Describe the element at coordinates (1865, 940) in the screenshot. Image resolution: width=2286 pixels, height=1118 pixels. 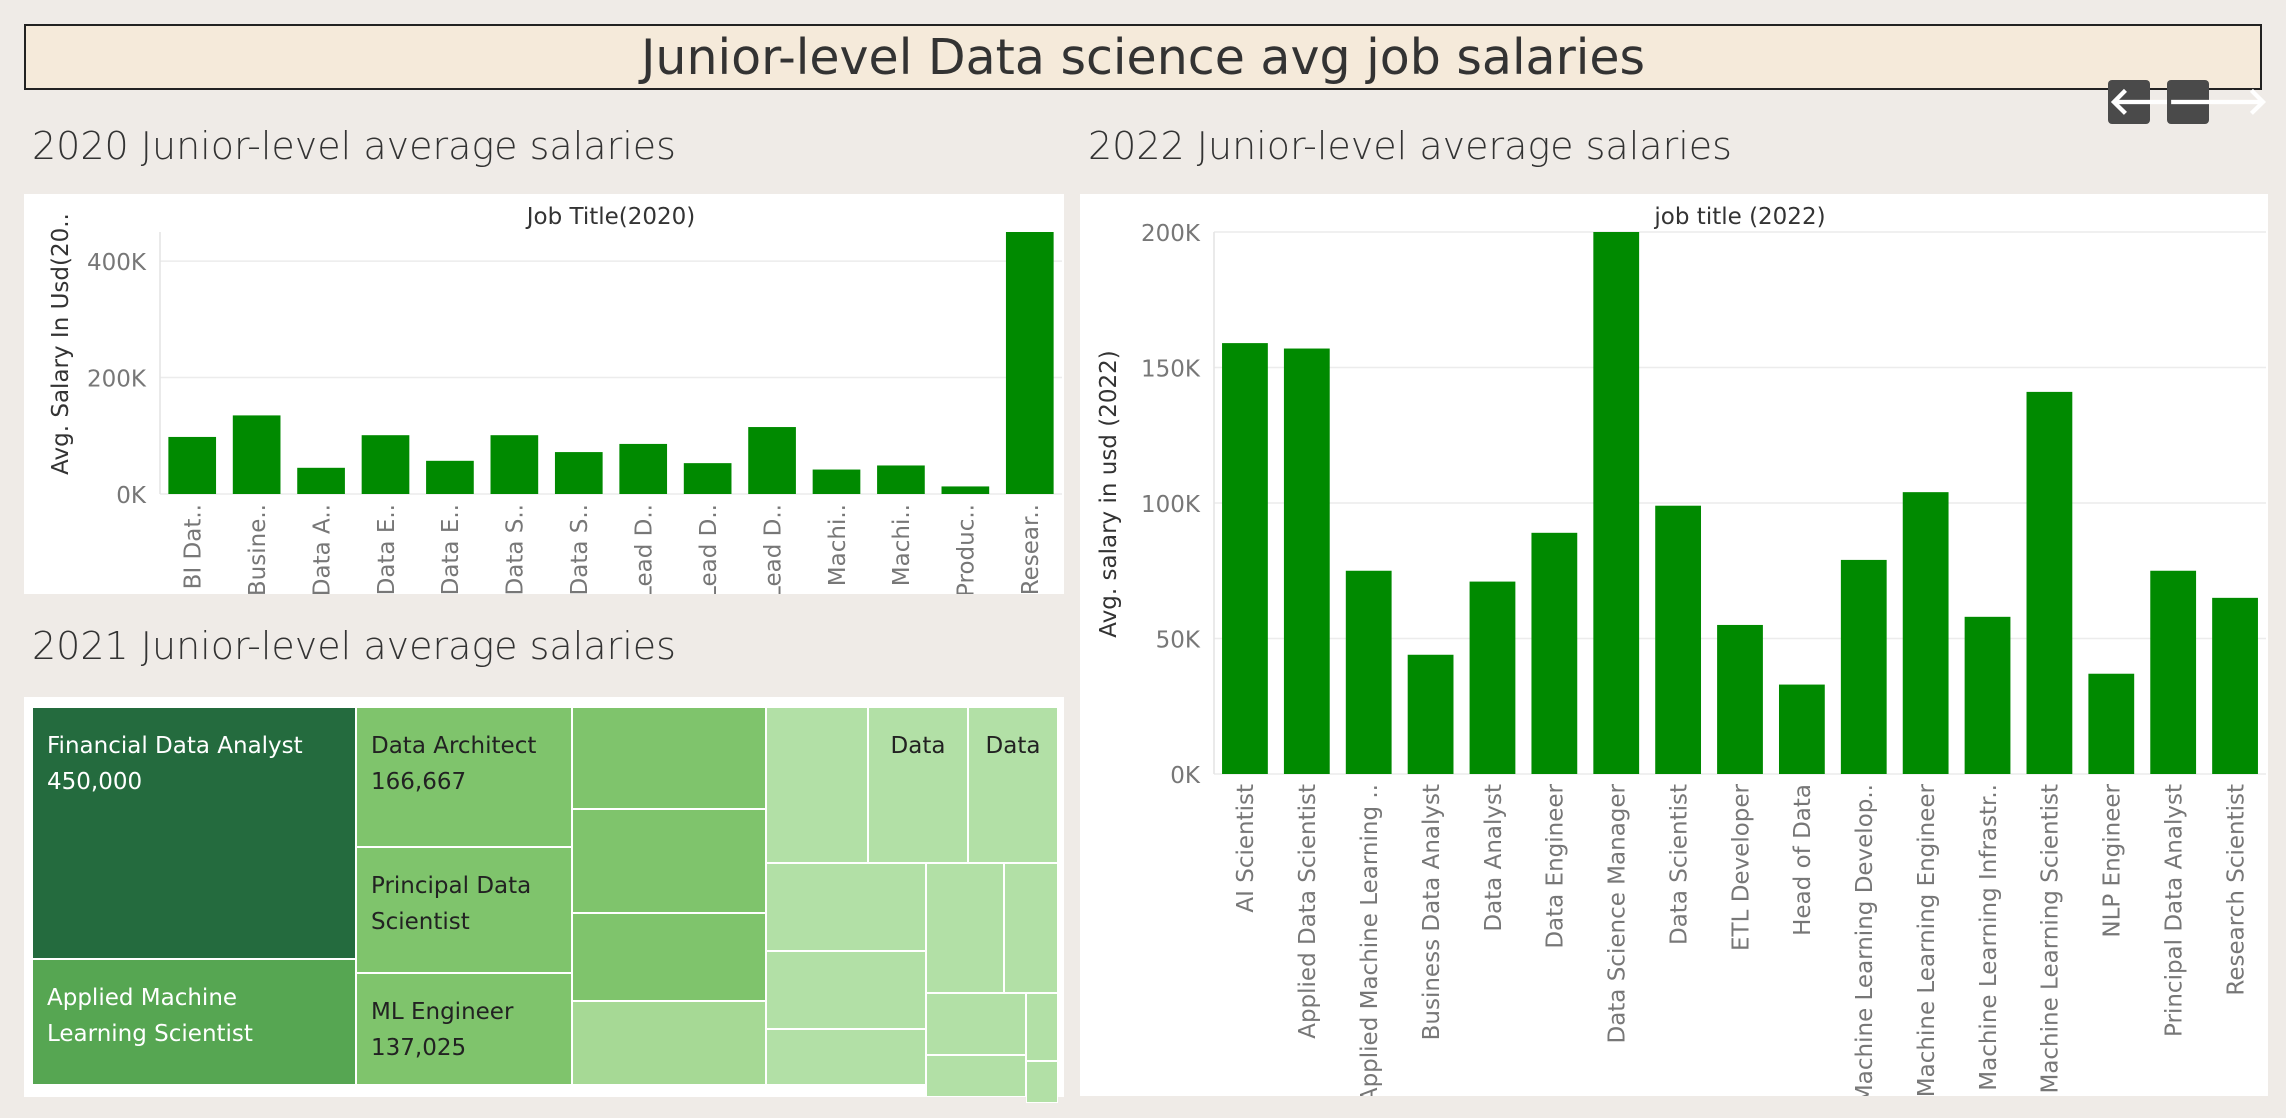
I see `x-tick-label: Machine Learning Develop..` at that location.